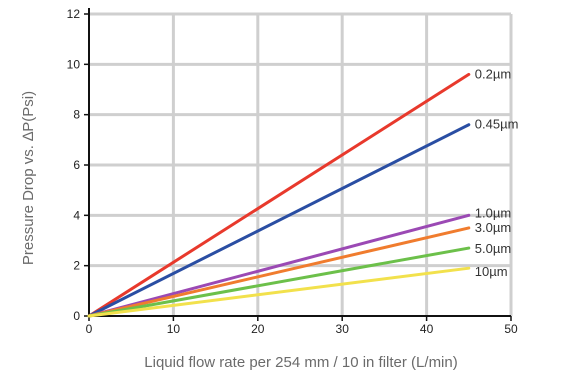  Describe the element at coordinates (76, 215) in the screenshot. I see `y-tick-label: 4` at that location.